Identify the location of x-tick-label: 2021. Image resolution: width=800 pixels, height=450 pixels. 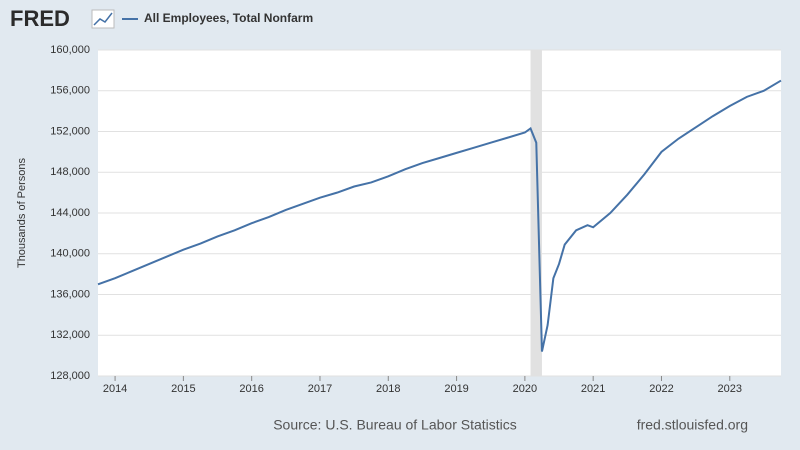
(593, 389).